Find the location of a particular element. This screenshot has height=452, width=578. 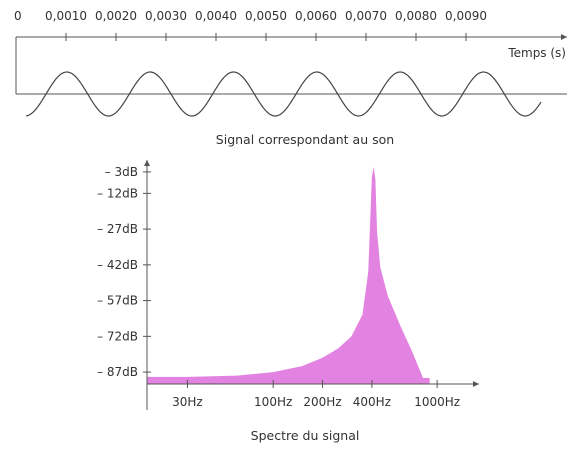

signal-time-axis-arrow is located at coordinates (564, 37).